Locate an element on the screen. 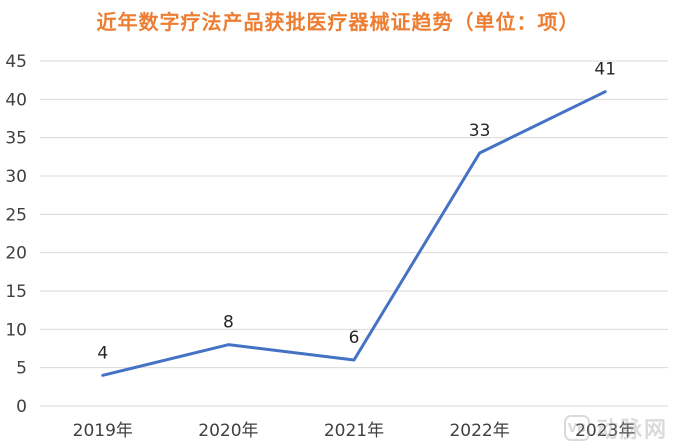 The height and width of the screenshot is (448, 676). y-tick-label: 20 is located at coordinates (16, 254).